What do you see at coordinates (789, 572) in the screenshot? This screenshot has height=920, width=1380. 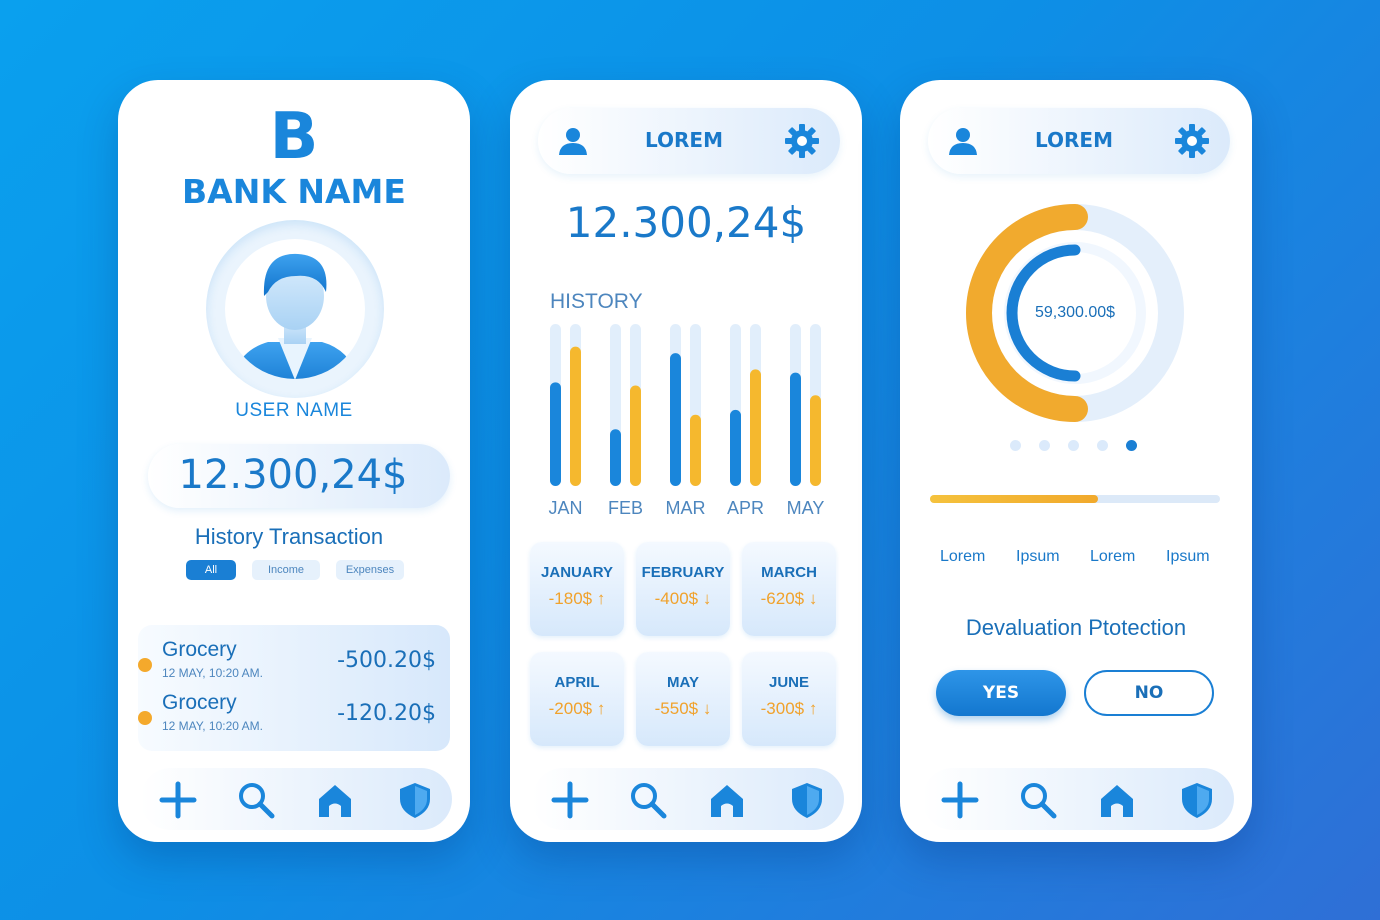 I see `month-label: MARCH` at bounding box center [789, 572].